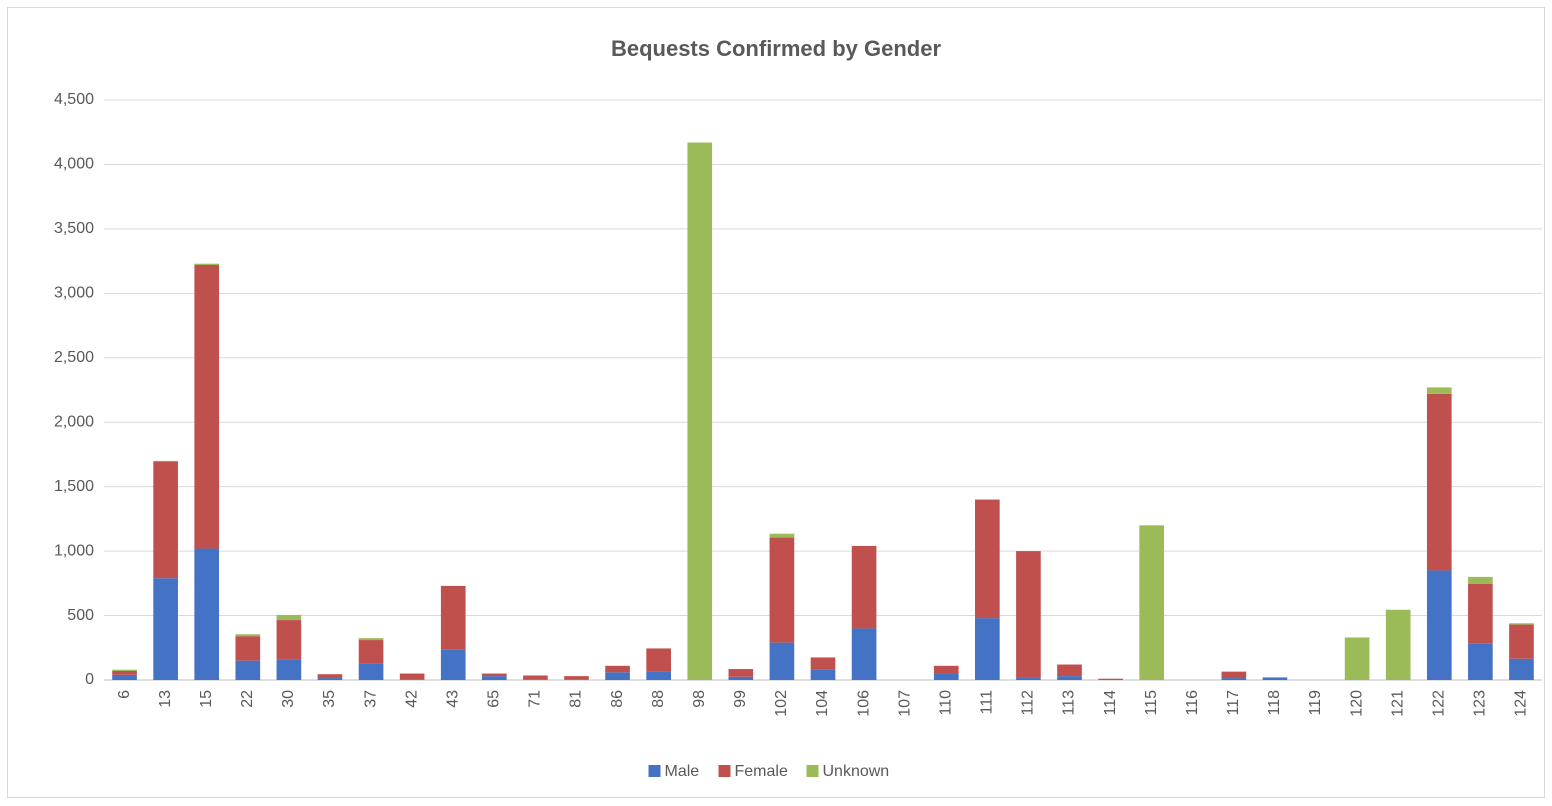 Image resolution: width=1552 pixels, height=806 pixels. What do you see at coordinates (617, 699) in the screenshot?
I see `x-tick-label: 86` at bounding box center [617, 699].